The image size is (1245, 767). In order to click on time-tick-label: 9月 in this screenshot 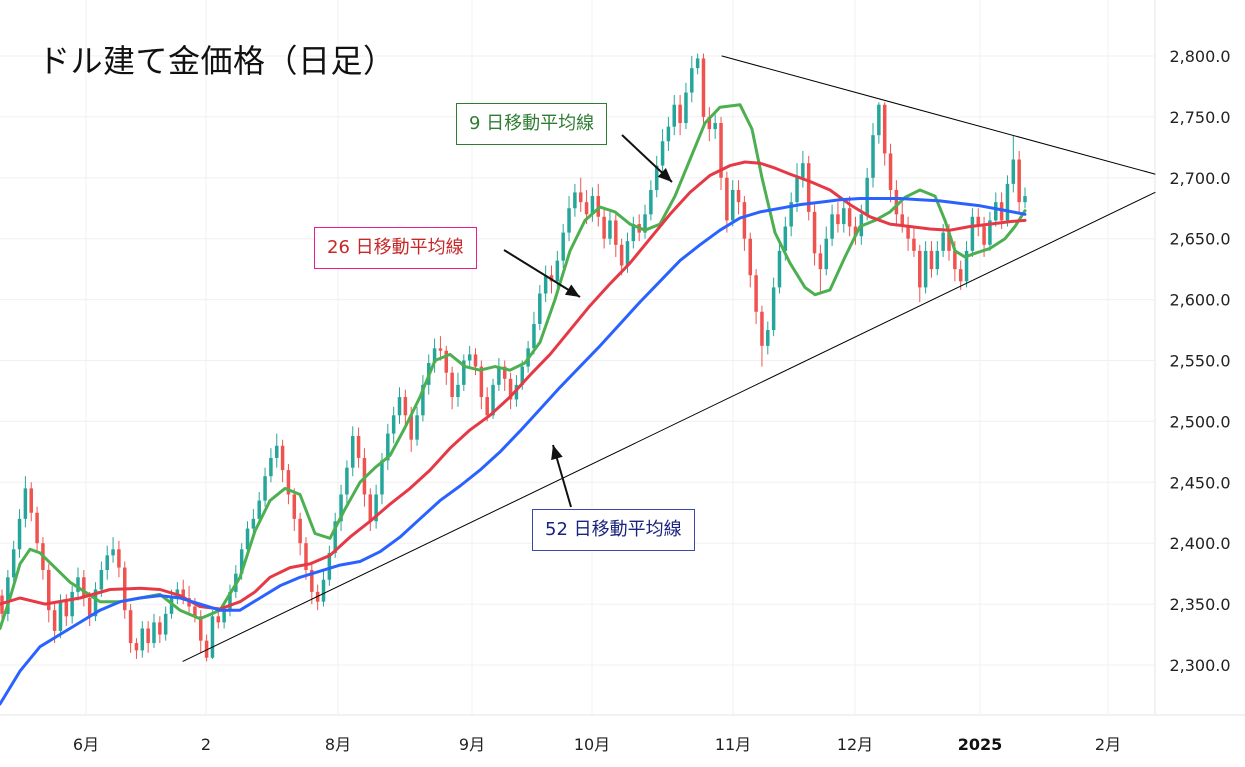, I will do `click(472, 744)`.